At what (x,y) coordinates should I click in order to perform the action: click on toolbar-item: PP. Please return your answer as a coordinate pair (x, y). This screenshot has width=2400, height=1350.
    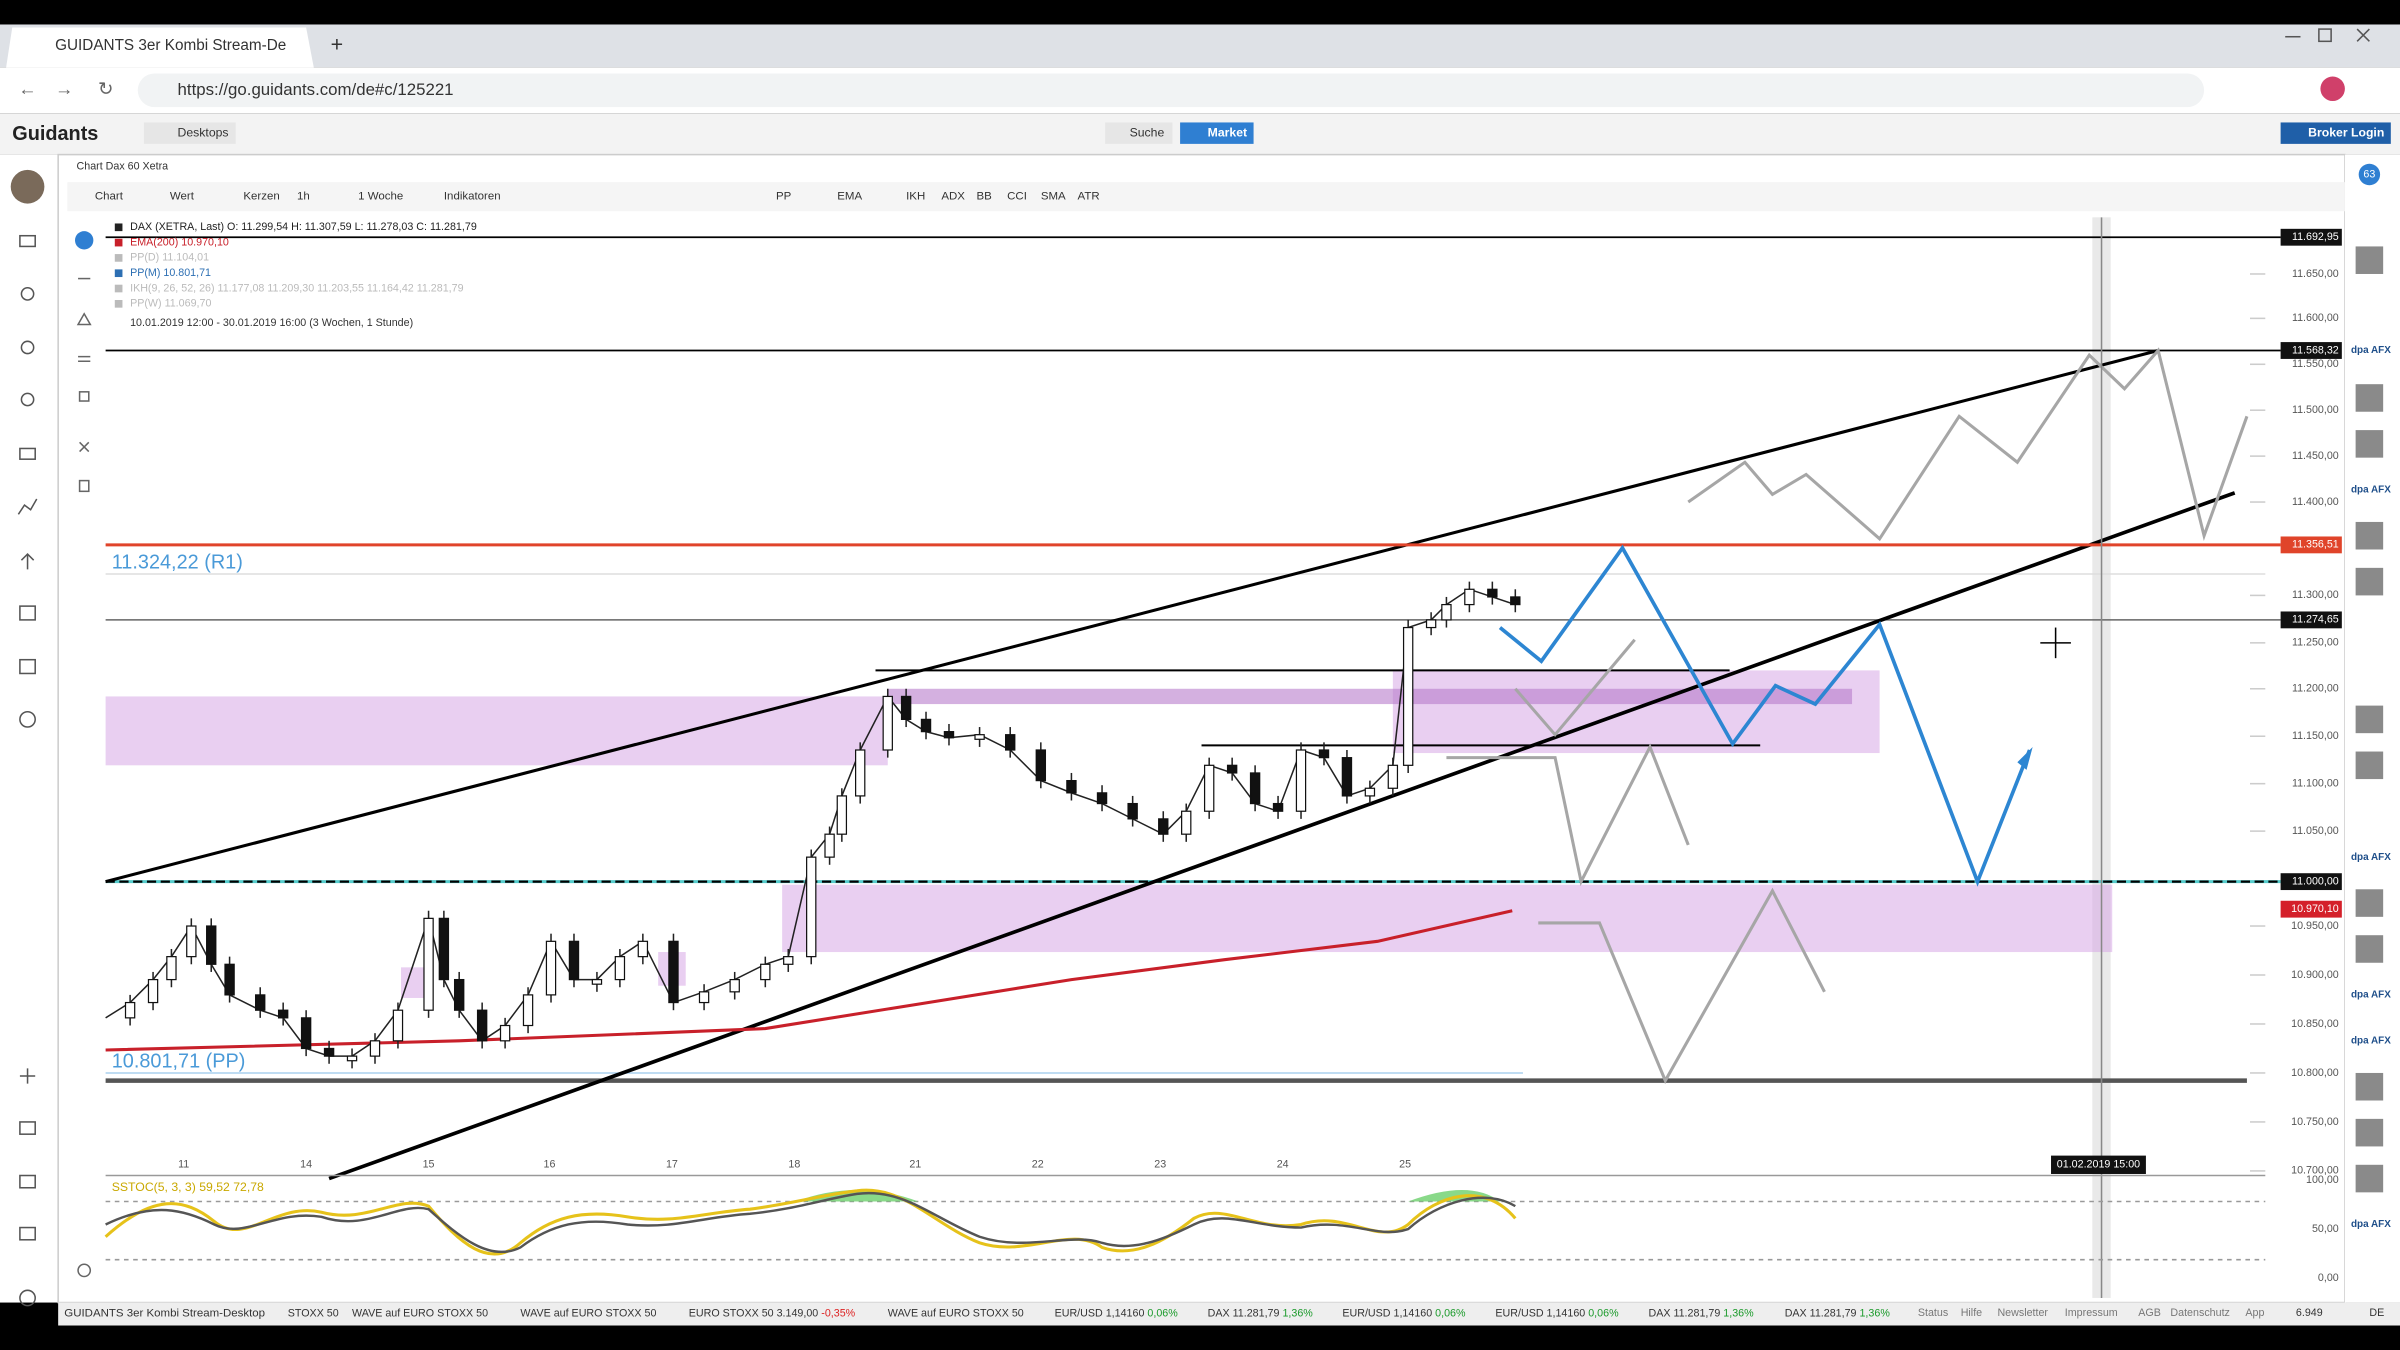
    Looking at the image, I should click on (784, 197).